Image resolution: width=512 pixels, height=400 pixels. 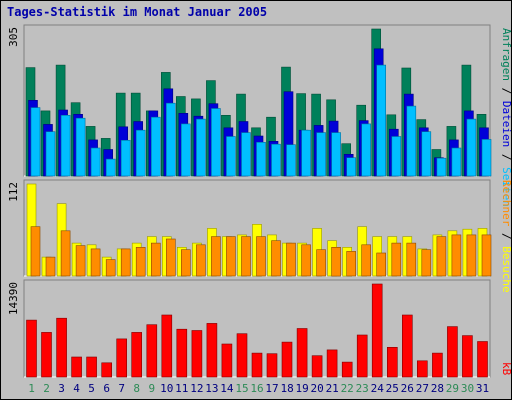 What do you see at coordinates (76, 388) in the screenshot?
I see `x-label-day-4: 4` at bounding box center [76, 388].